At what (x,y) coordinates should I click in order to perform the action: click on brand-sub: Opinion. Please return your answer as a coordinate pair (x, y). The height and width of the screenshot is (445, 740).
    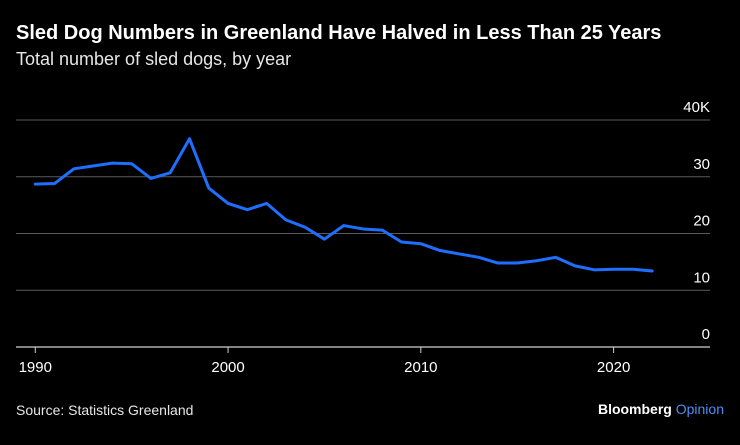
    Looking at the image, I should click on (699, 409).